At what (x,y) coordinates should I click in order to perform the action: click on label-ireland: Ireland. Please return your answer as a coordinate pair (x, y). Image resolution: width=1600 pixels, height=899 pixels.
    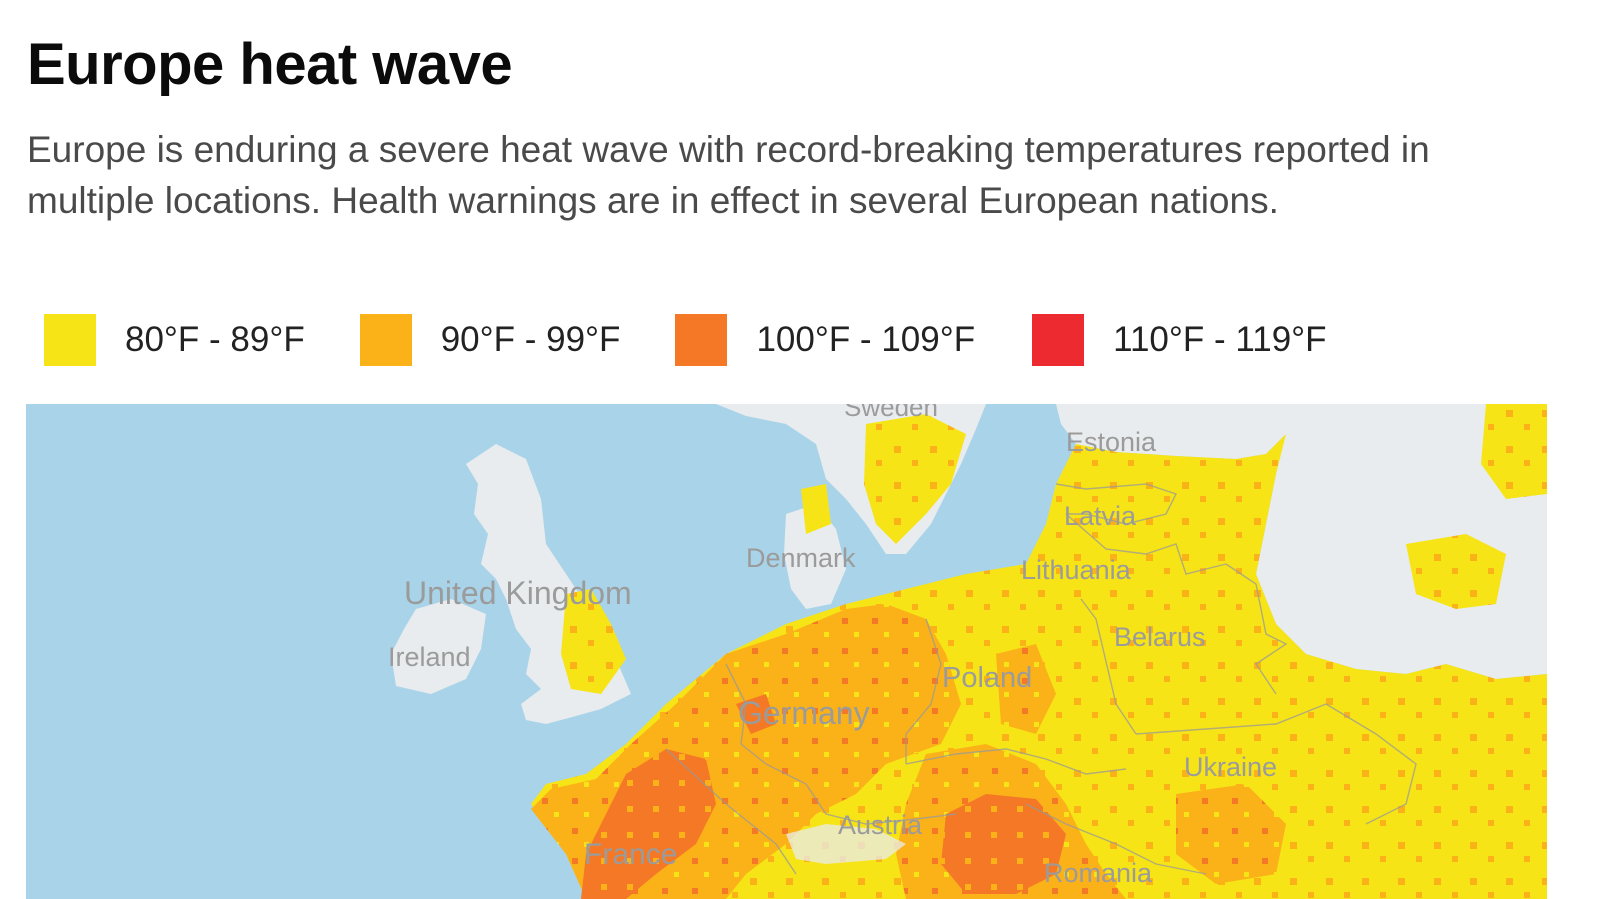
    Looking at the image, I should click on (429, 657).